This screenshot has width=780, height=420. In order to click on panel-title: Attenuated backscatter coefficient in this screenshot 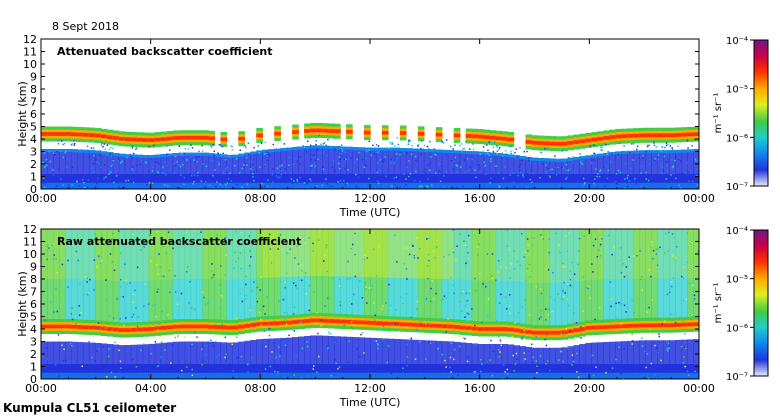, I will do `click(165, 51)`.